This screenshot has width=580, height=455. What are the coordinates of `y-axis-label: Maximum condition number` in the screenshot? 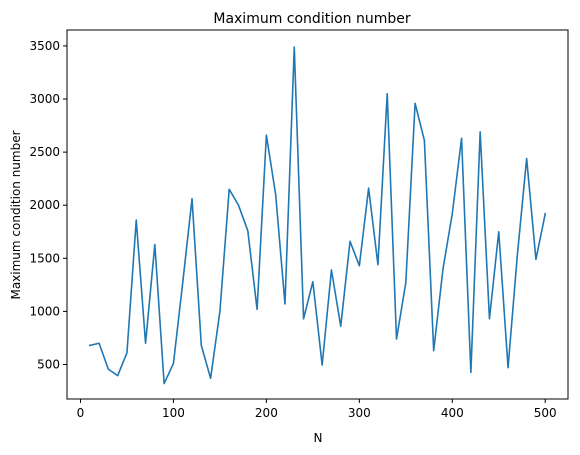 It's located at (16, 214).